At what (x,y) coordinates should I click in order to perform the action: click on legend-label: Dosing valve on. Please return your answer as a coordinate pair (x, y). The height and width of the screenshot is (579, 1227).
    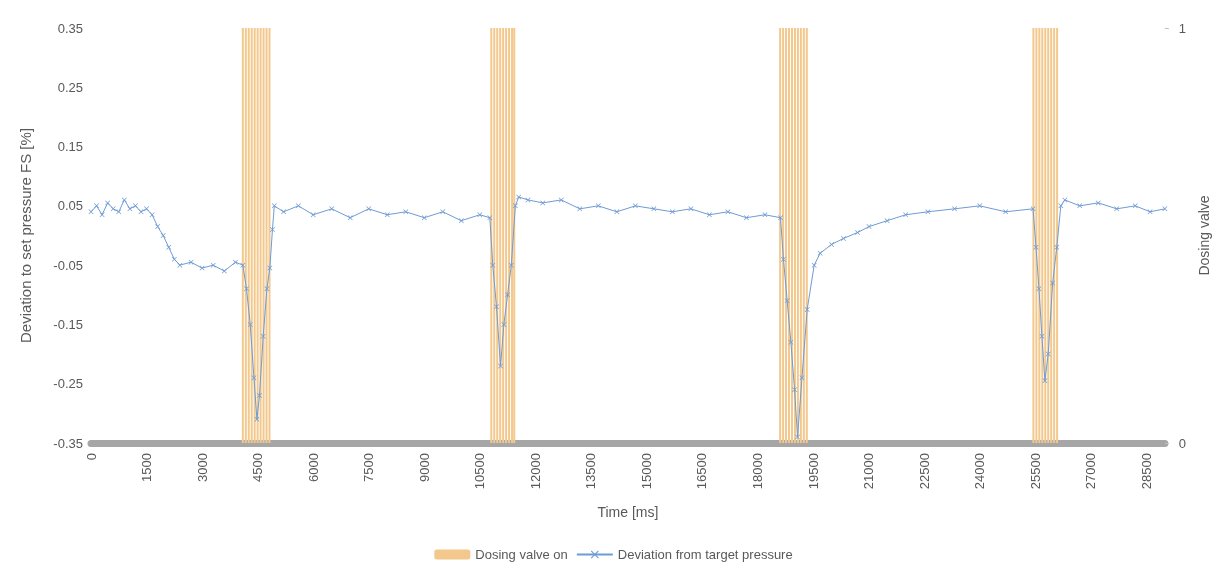
    Looking at the image, I should click on (521, 554).